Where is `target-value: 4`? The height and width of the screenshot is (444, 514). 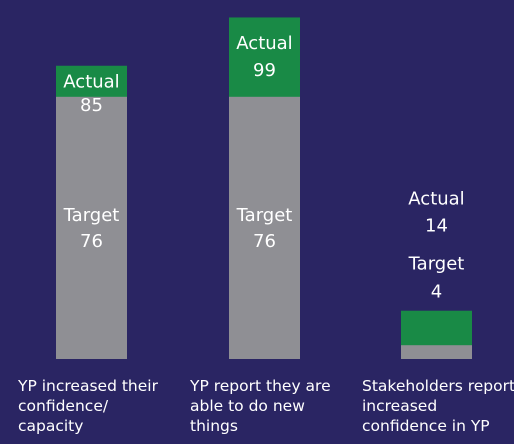
target-value: 4 is located at coordinates (436, 292).